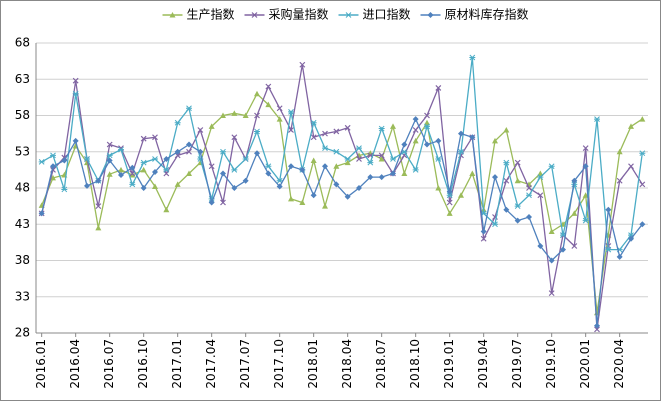 The width and height of the screenshot is (661, 401). Describe the element at coordinates (449, 364) in the screenshot. I see `x-tick-label: 2019.01` at that location.